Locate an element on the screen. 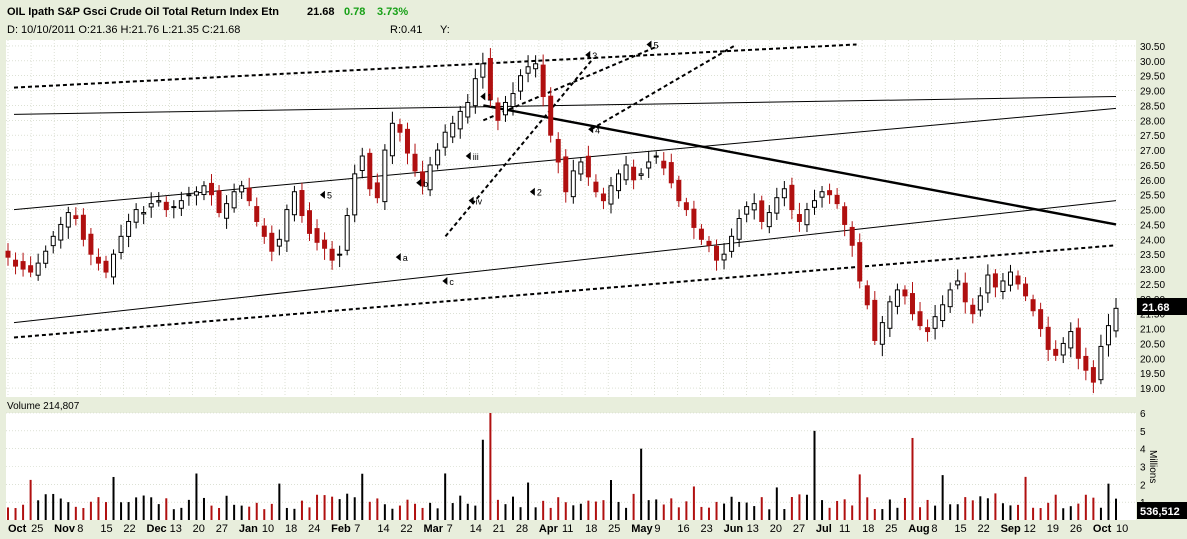 This screenshot has width=1187, height=539. last-price-tag-text: 21.68 is located at coordinates (1156, 308).